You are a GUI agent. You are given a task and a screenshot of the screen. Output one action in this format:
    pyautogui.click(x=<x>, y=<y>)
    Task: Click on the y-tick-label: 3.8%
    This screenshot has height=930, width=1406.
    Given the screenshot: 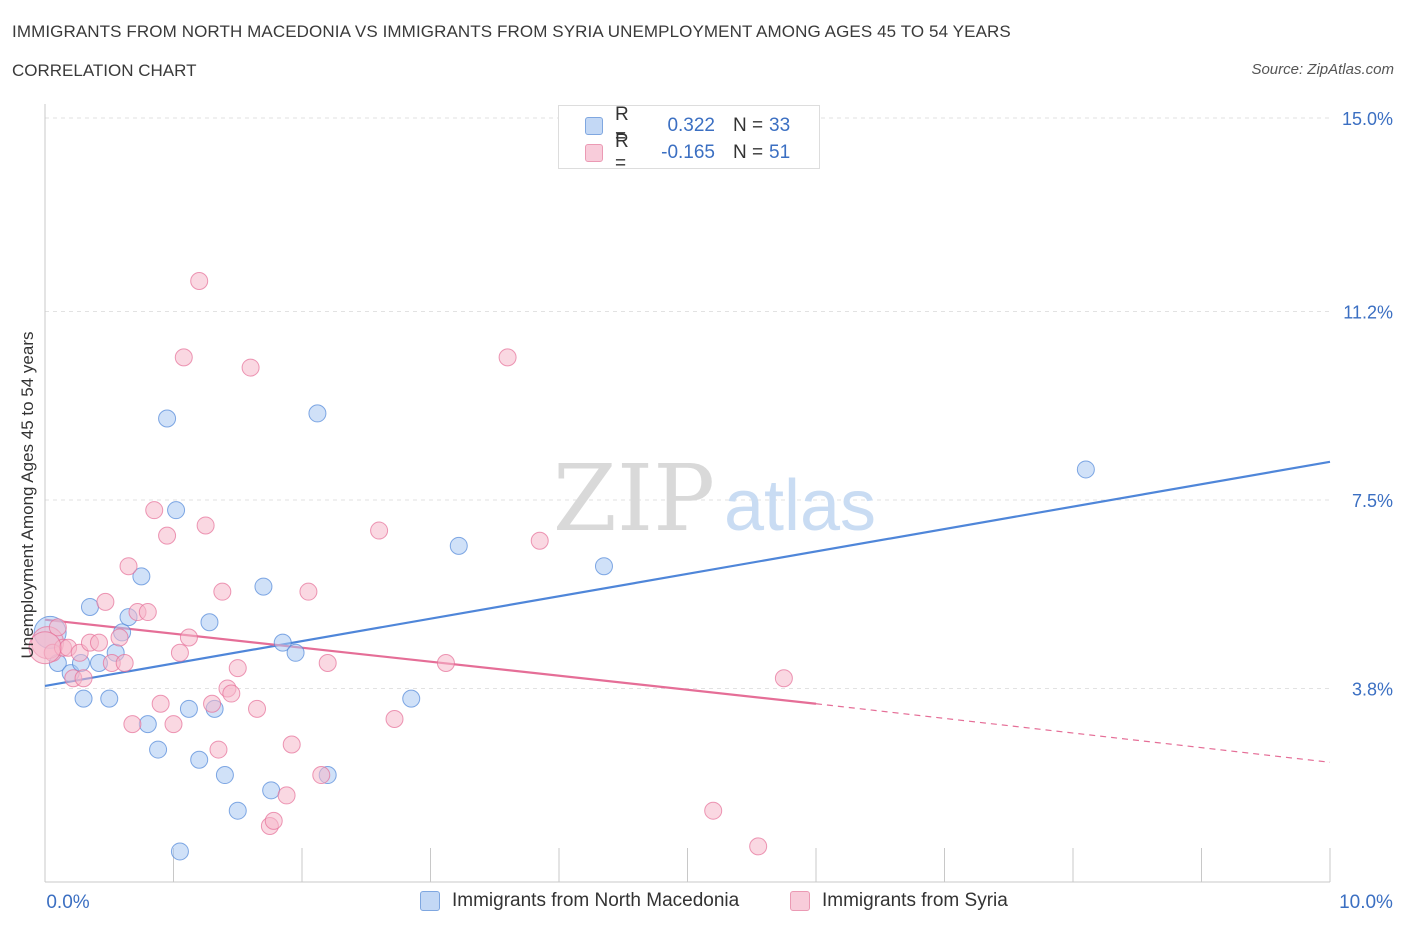 What is the action you would take?
    pyautogui.click(x=1372, y=689)
    